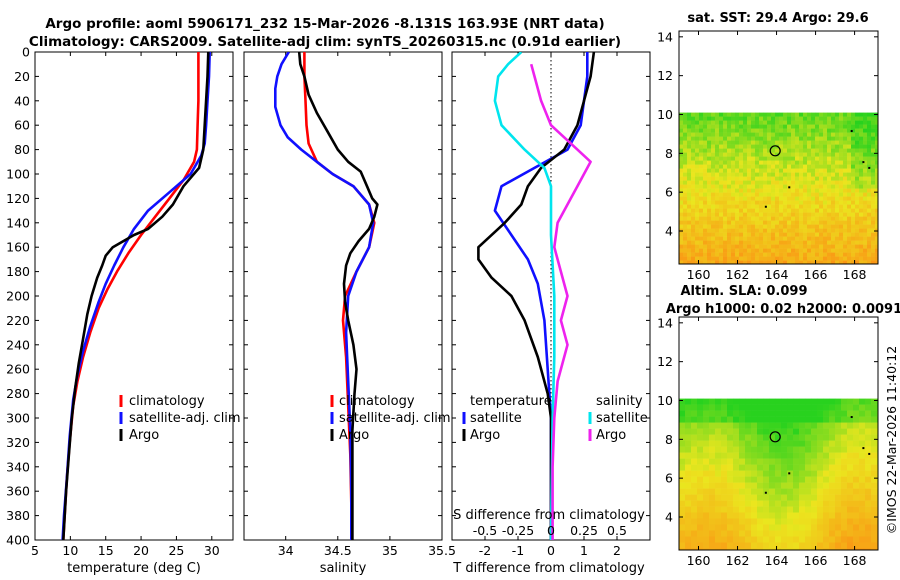 The width and height of the screenshot is (900, 580). I want to click on temperature-xtick-label: 5, so click(35, 550).